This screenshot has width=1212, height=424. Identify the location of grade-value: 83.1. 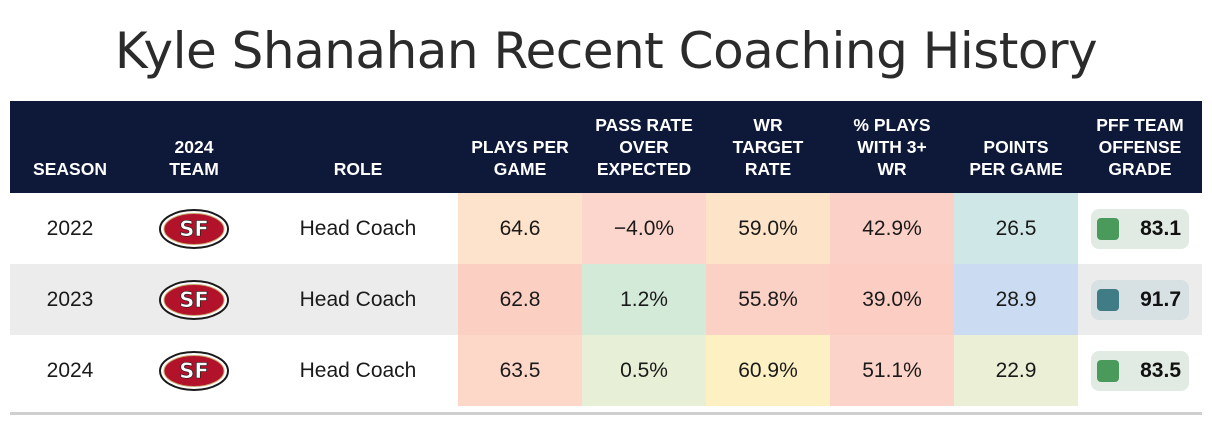
(1160, 228).